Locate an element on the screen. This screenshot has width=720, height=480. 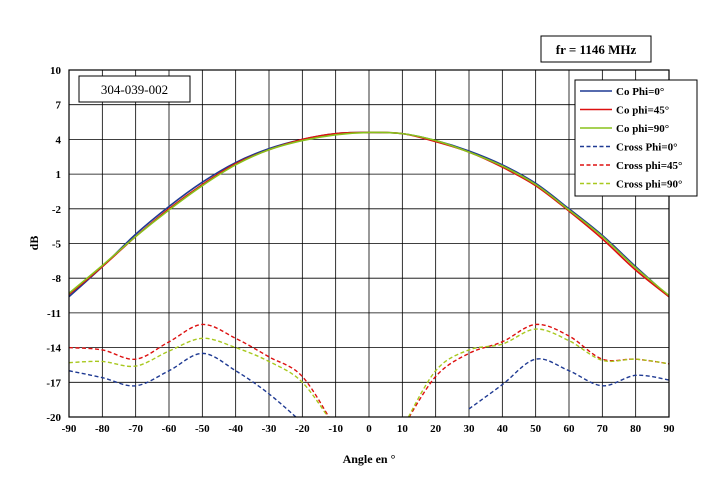
x-tick-label: 50 is located at coordinates (536, 429).